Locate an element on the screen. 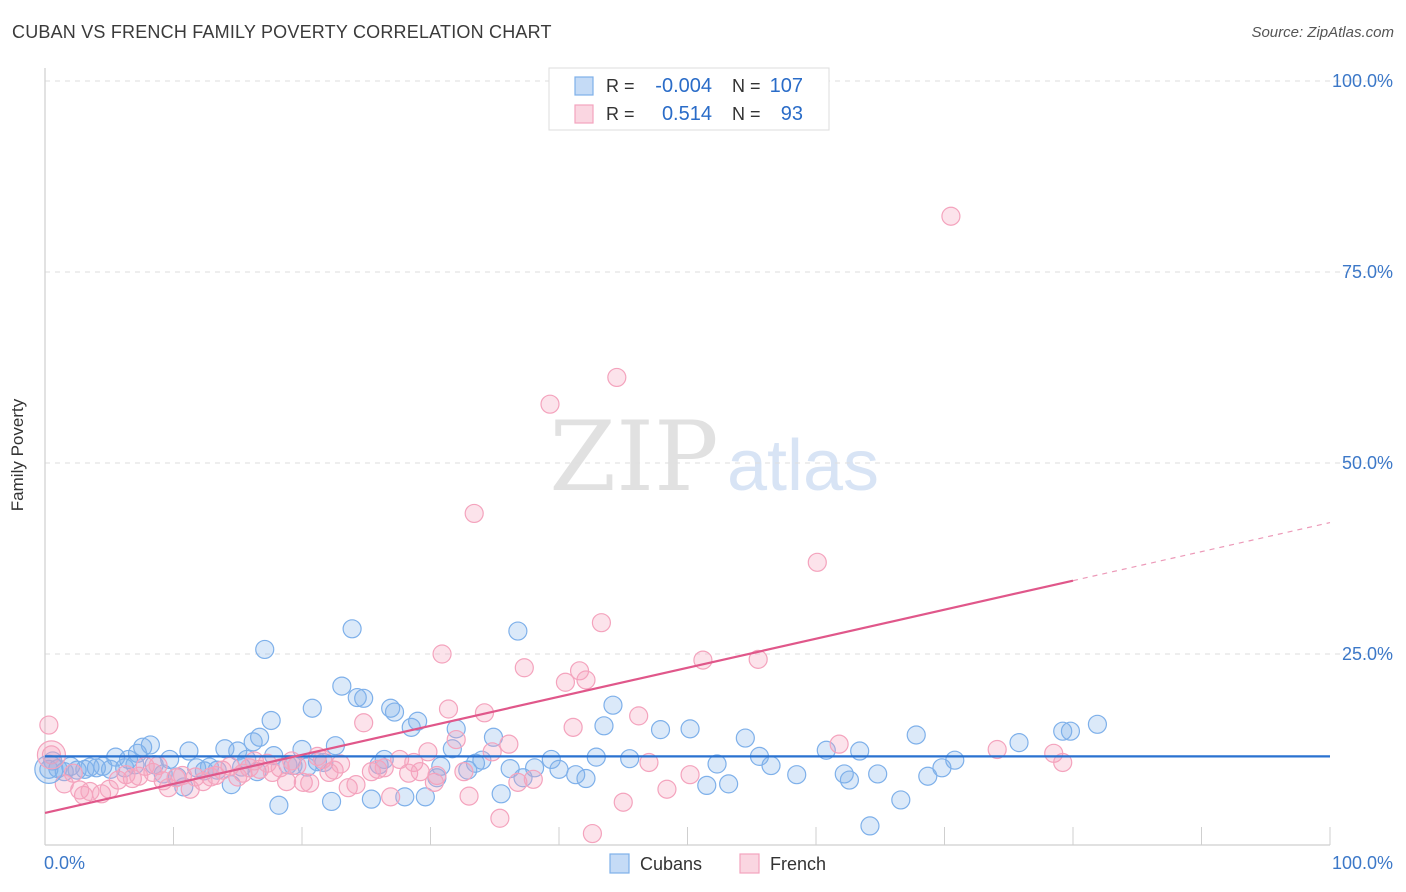  watermark: ZIP atlas is located at coordinates (714, 457).